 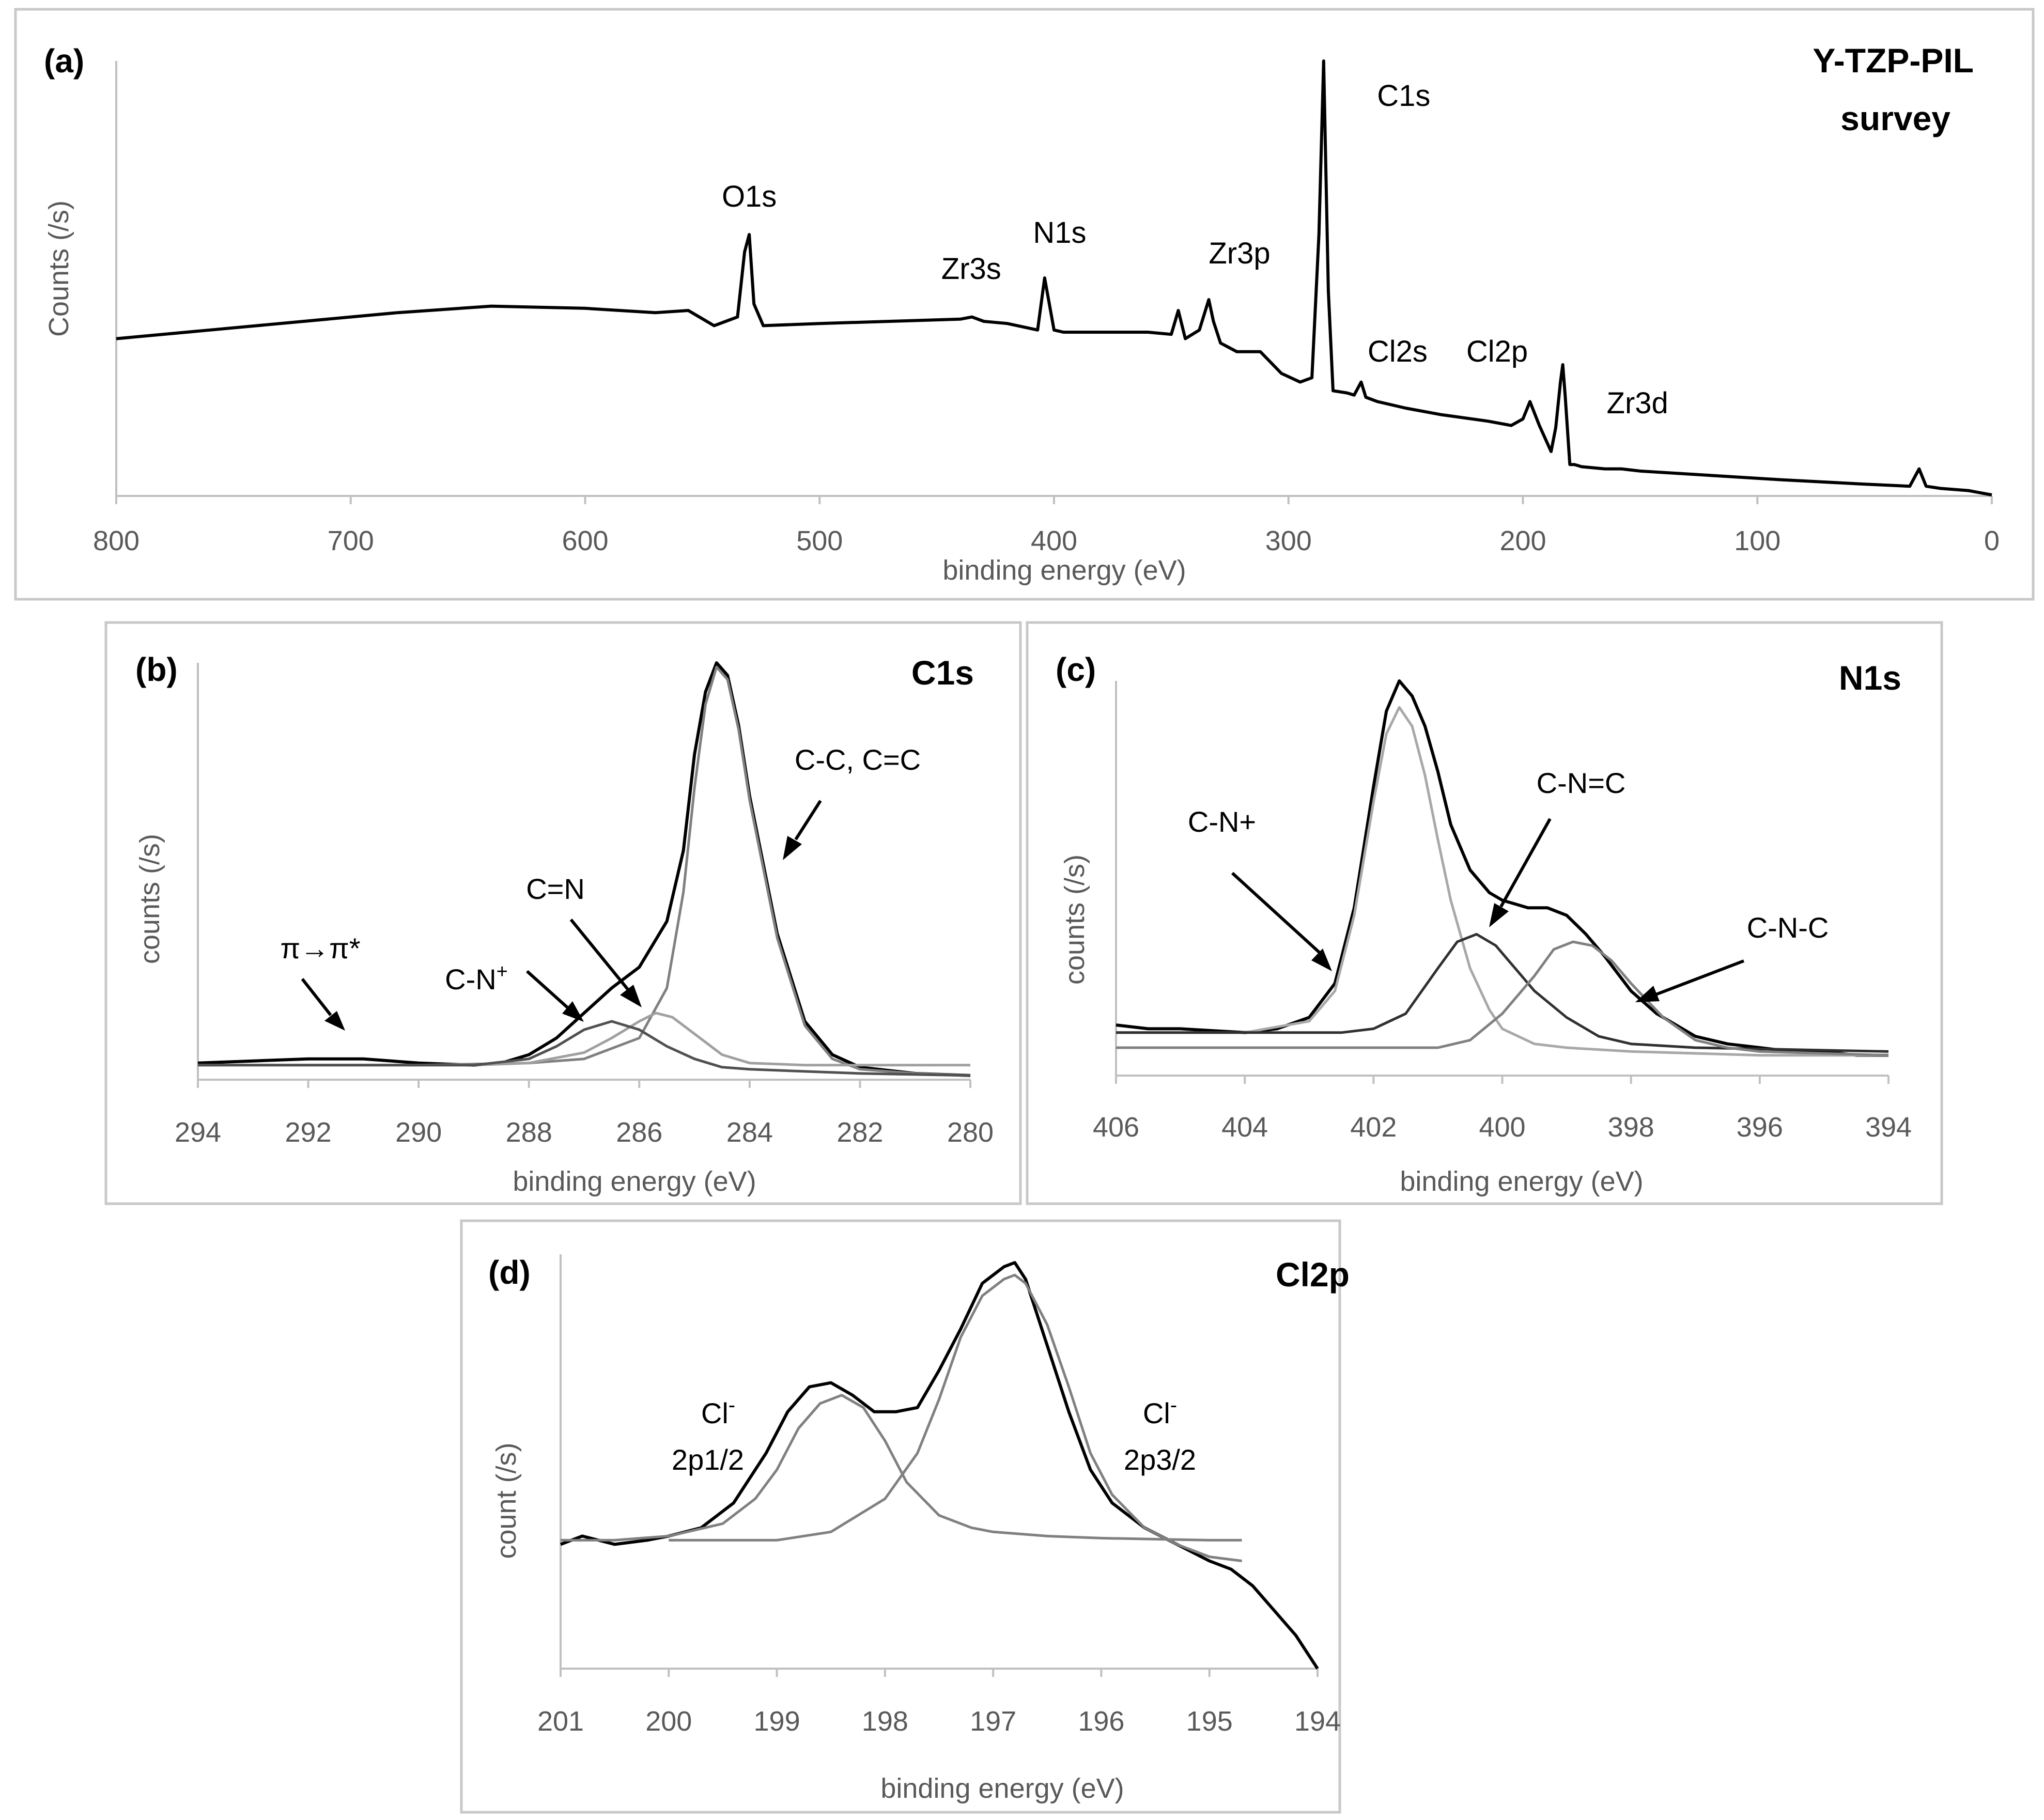 I want to click on panel-c-annotations: C-N+ C-N=C C-N-C, so click(x=1508, y=884).